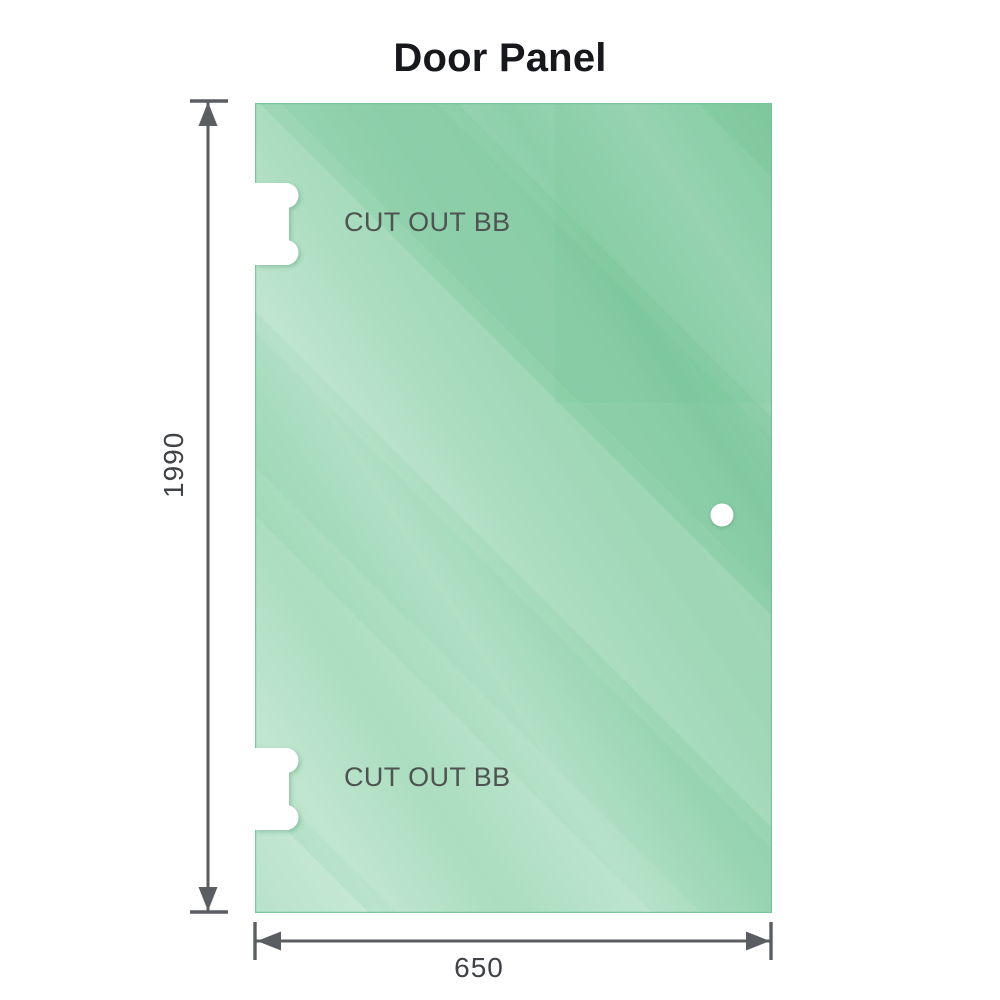 Image resolution: width=1000 pixels, height=1000 pixels. I want to click on dim-arrow-down, so click(208, 899).